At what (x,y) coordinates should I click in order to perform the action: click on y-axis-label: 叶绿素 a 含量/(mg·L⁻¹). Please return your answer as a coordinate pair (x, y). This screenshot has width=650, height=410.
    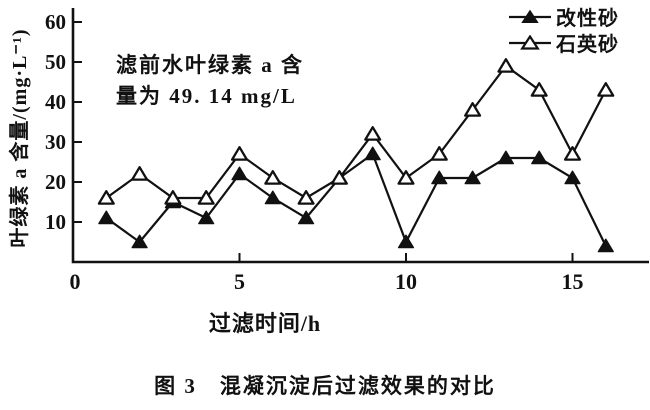
    Looking at the image, I should click on (20, 138).